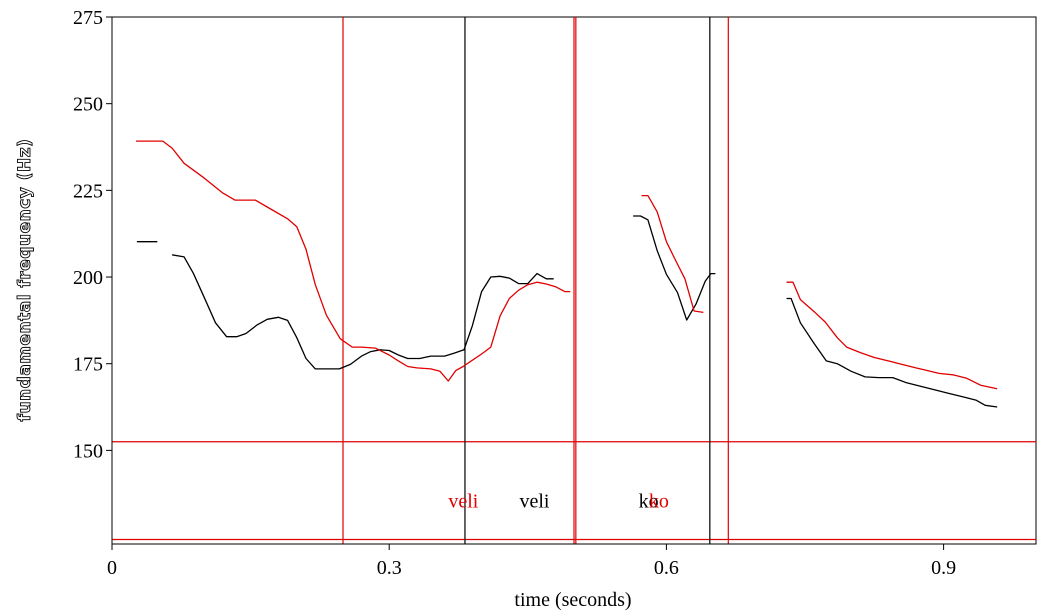 The image size is (1037, 611). I want to click on y-tick-label-1: 250, so click(88, 105).